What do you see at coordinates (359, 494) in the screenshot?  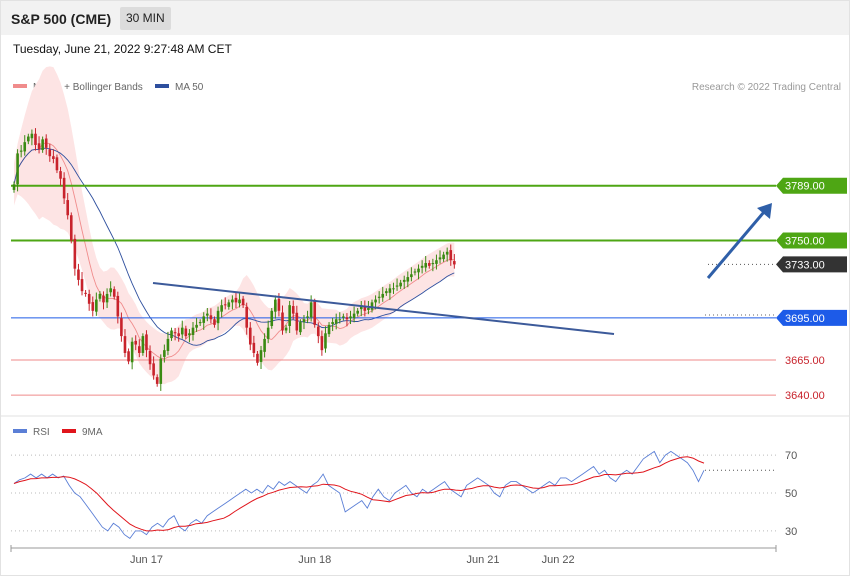 I see `rsi-ma-line` at bounding box center [359, 494].